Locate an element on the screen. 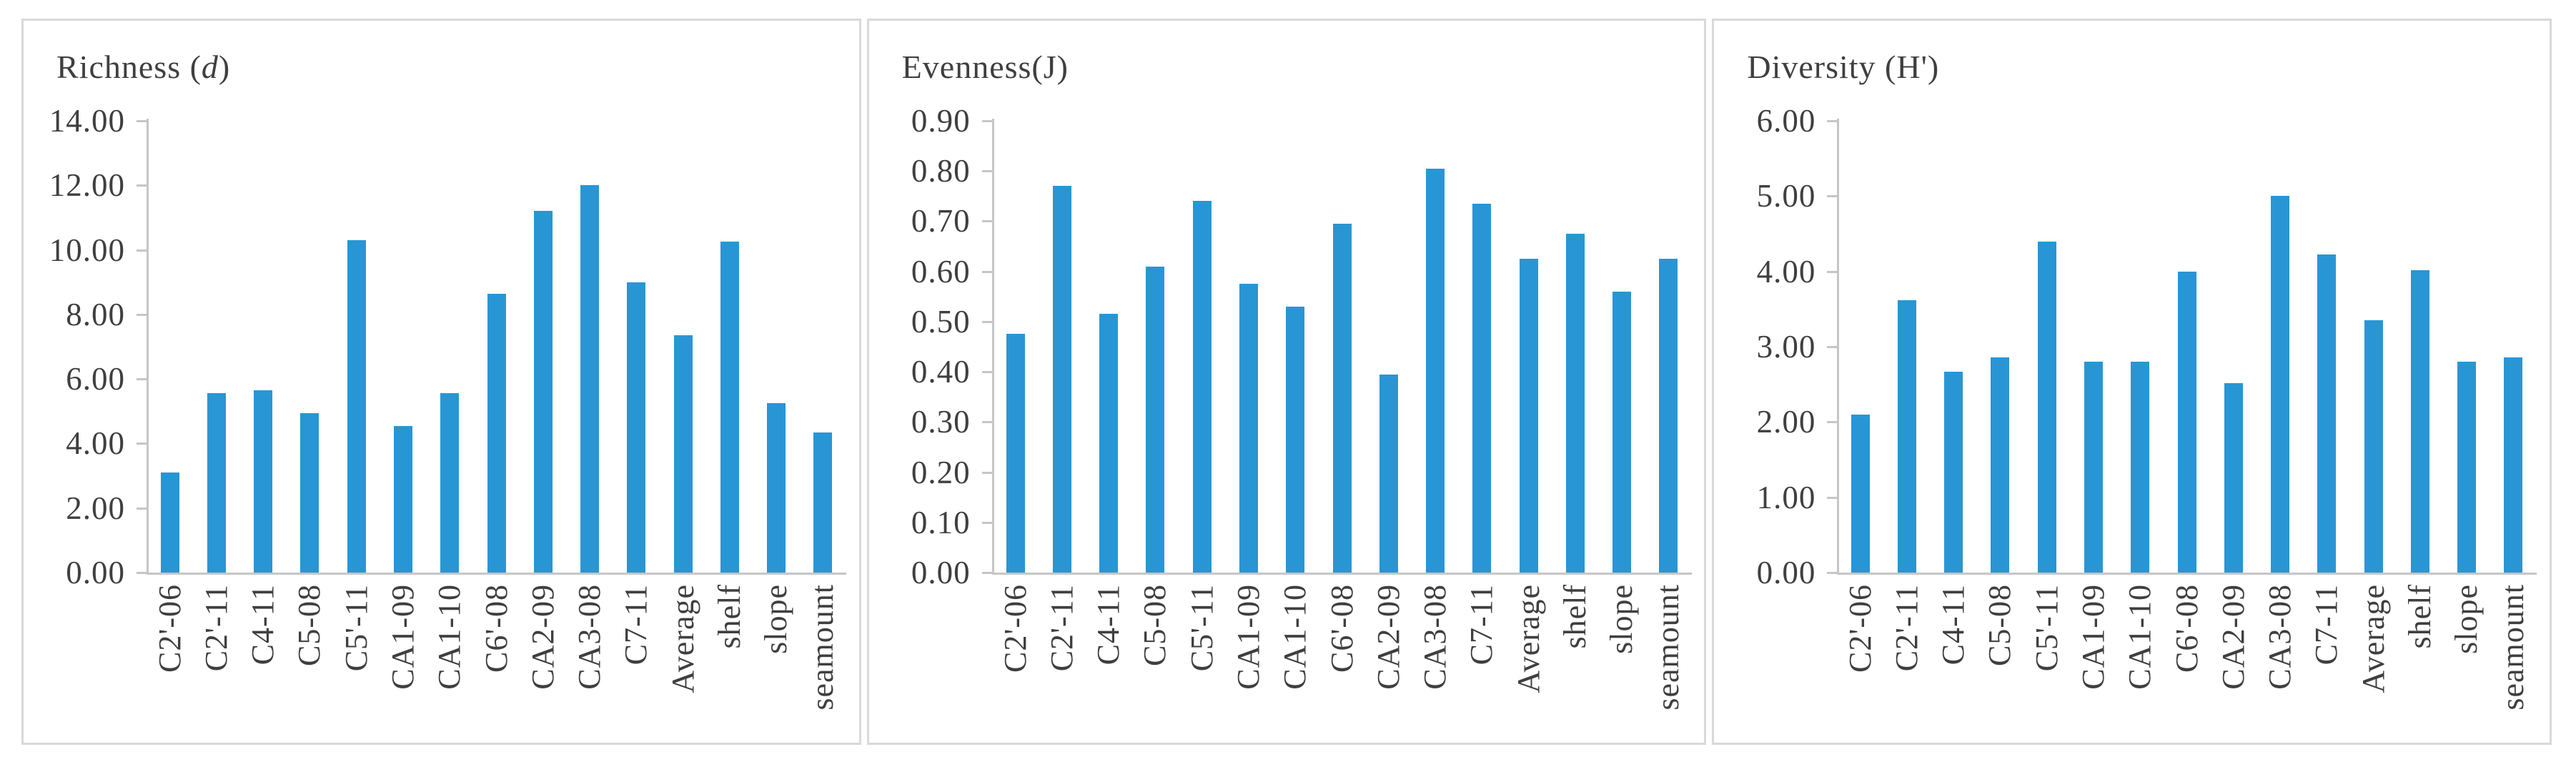 This screenshot has height=762, width=2576. x-axis-category-label: C2'-11 is located at coordinates (1061, 628).